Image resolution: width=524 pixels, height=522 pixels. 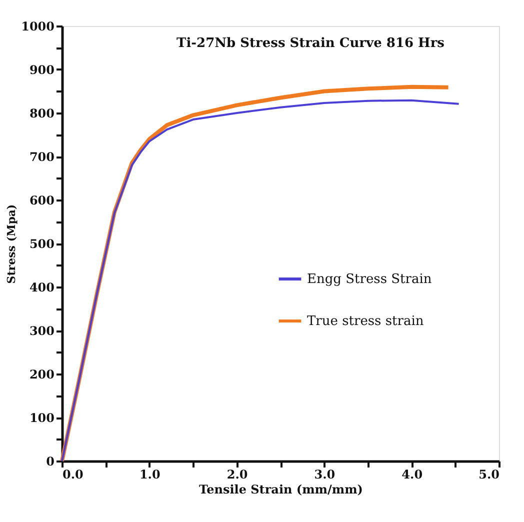 What do you see at coordinates (489, 475) in the screenshot?
I see `x-tick-label: 5.0` at bounding box center [489, 475].